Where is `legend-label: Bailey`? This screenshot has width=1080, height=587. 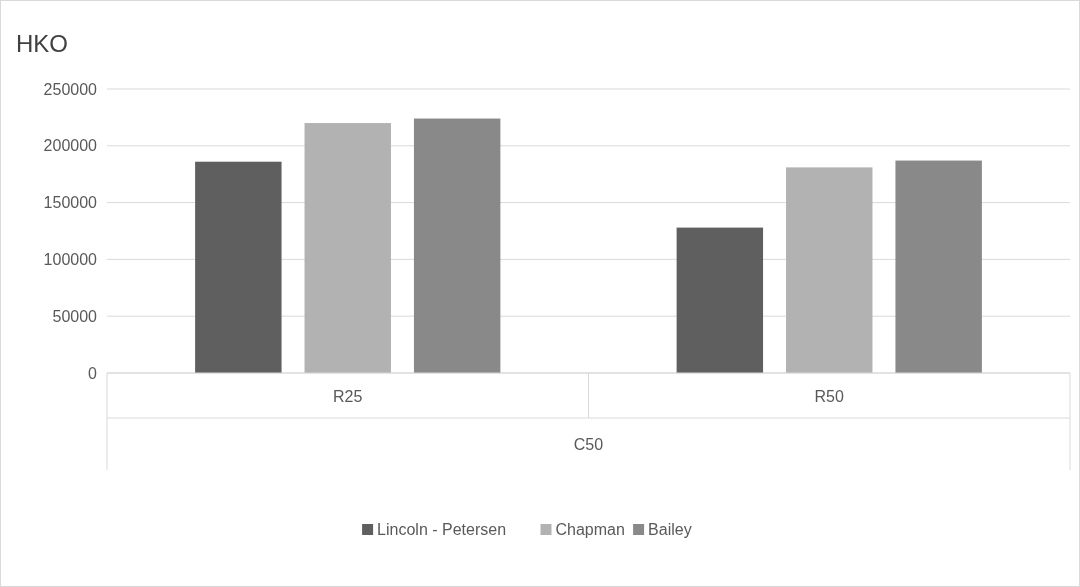
legend-label: Bailey is located at coordinates (670, 529).